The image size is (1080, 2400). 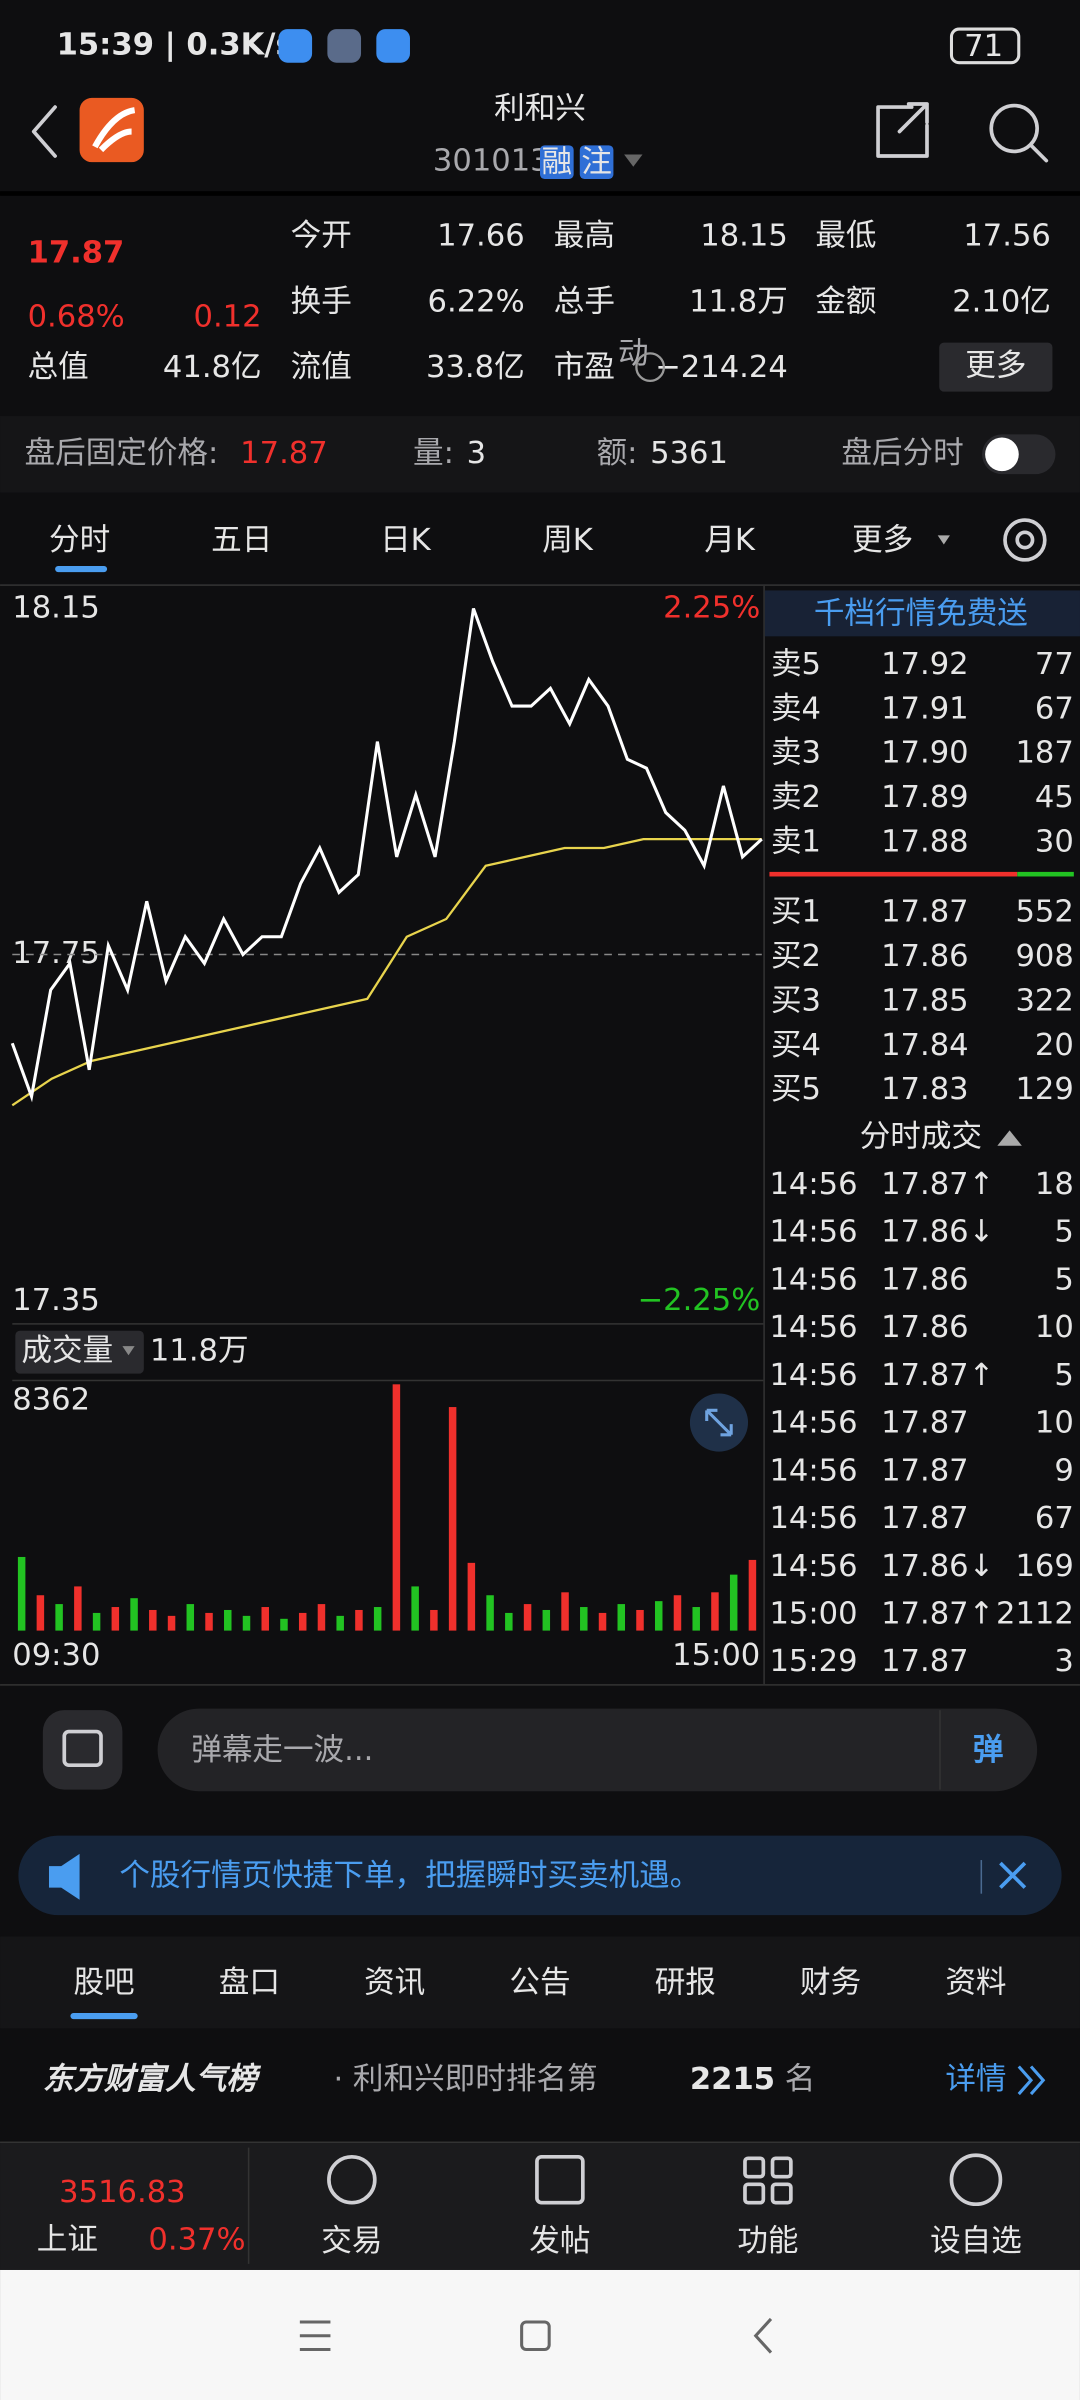 What do you see at coordinates (796, 1000) in the screenshot?
I see `book-label: 买3` at bounding box center [796, 1000].